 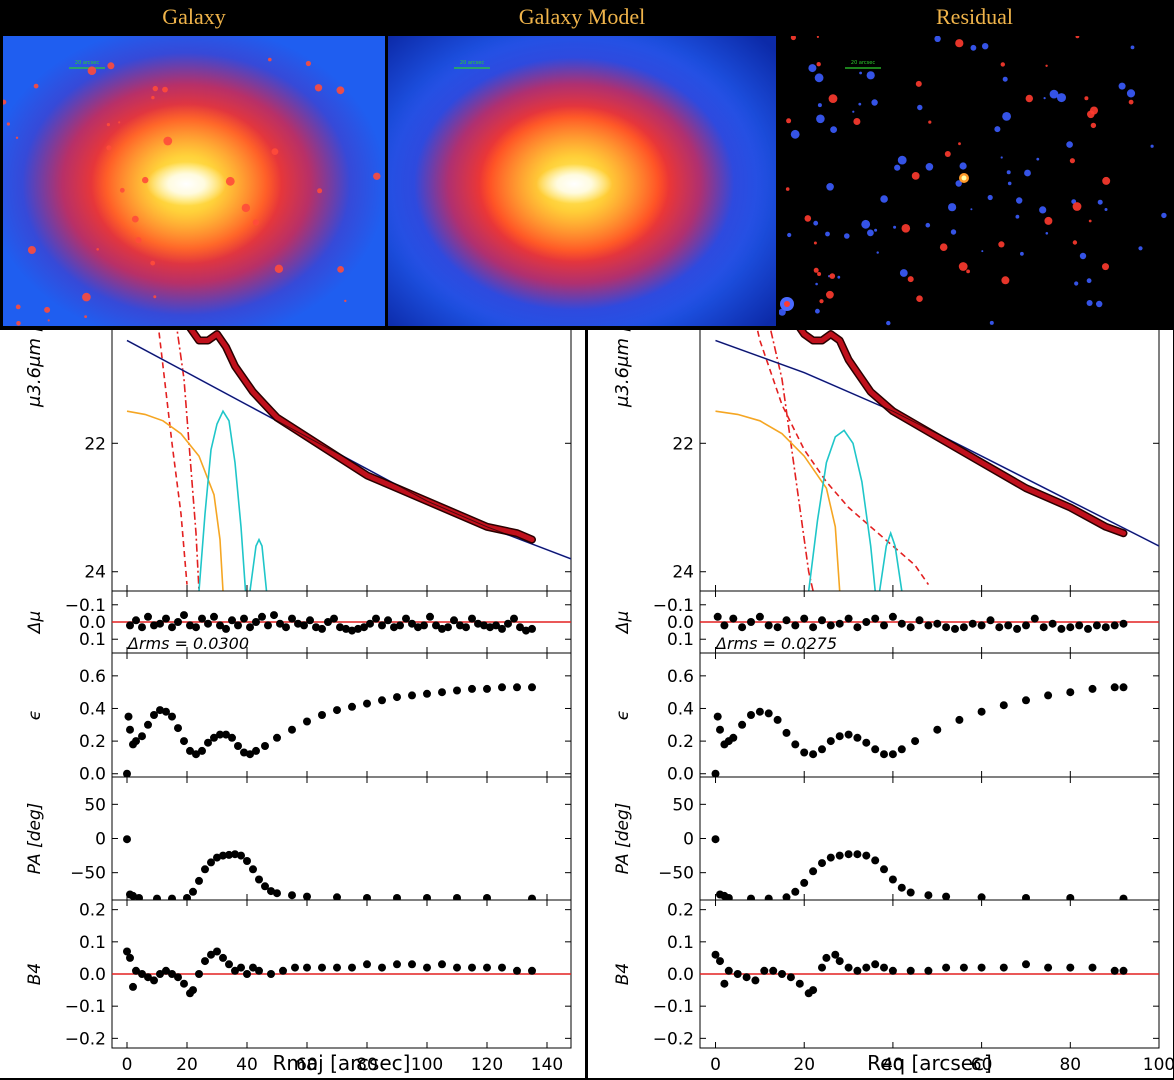 What do you see at coordinates (929, 974) in the screenshot?
I see `b4-series` at bounding box center [929, 974].